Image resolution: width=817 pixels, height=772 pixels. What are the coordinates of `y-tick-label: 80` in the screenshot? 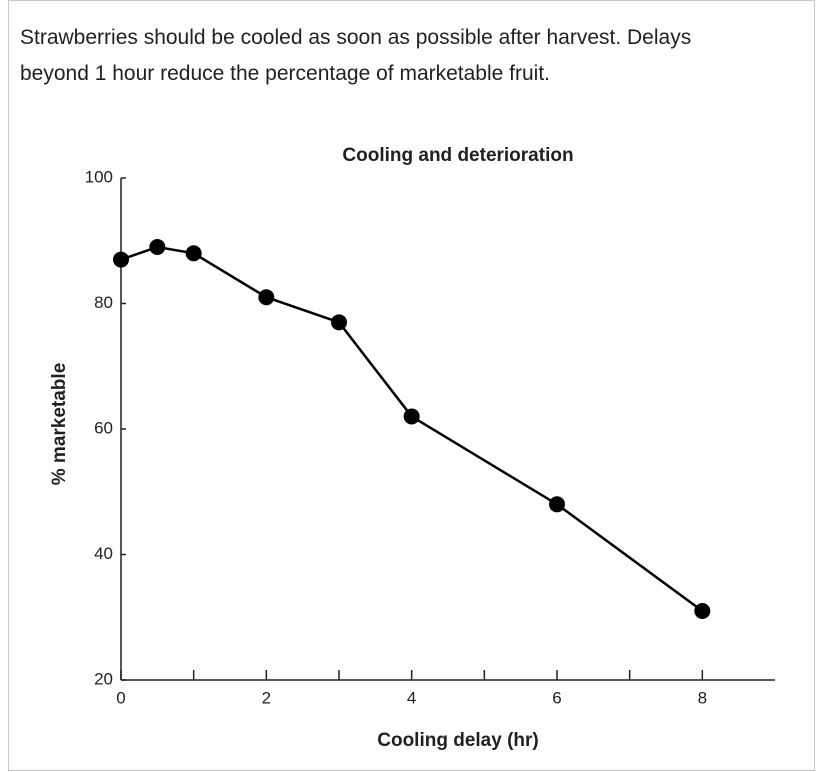 It's located at (103, 302).